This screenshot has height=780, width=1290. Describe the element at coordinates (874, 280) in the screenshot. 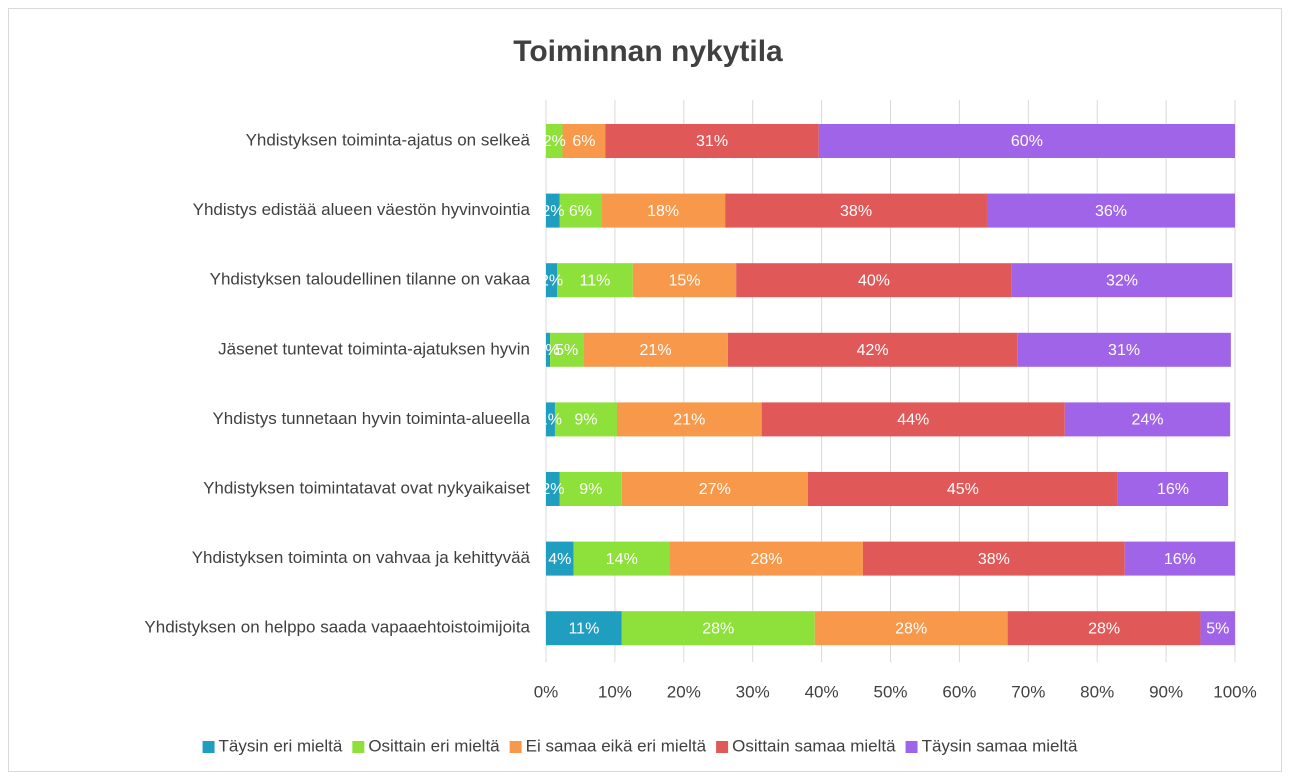

I see `data-label: 40%` at that location.